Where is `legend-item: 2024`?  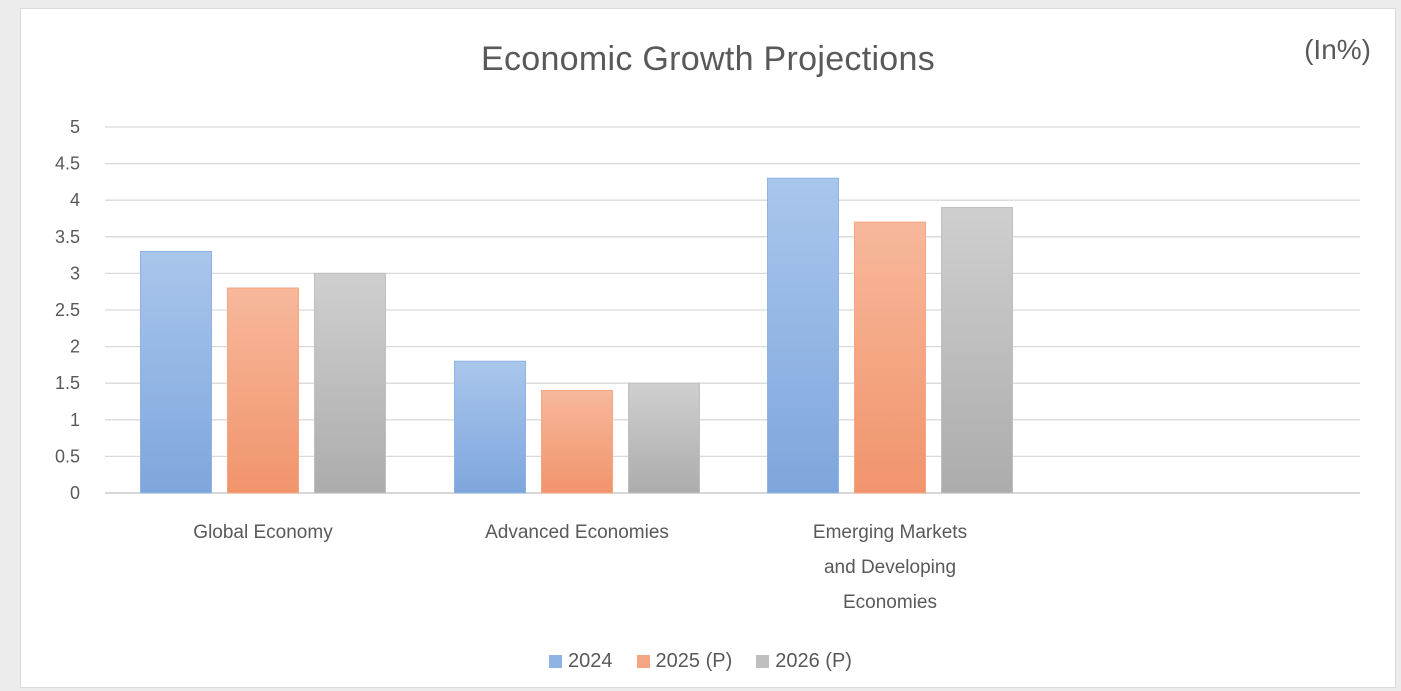
legend-item: 2024 is located at coordinates (581, 661).